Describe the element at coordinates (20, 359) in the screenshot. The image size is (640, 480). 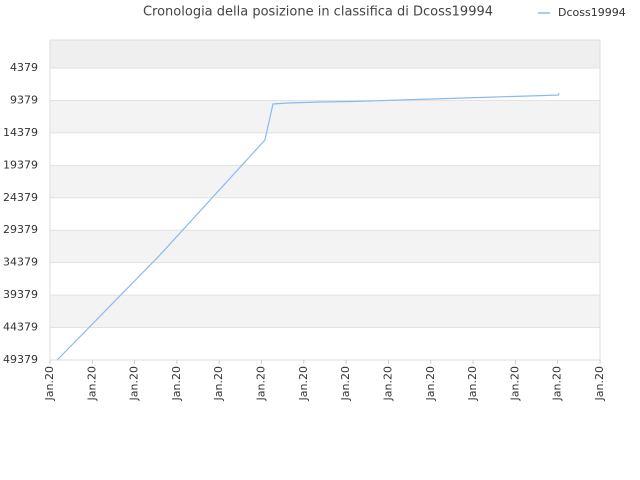
I see `y-tick-label: 49379` at that location.